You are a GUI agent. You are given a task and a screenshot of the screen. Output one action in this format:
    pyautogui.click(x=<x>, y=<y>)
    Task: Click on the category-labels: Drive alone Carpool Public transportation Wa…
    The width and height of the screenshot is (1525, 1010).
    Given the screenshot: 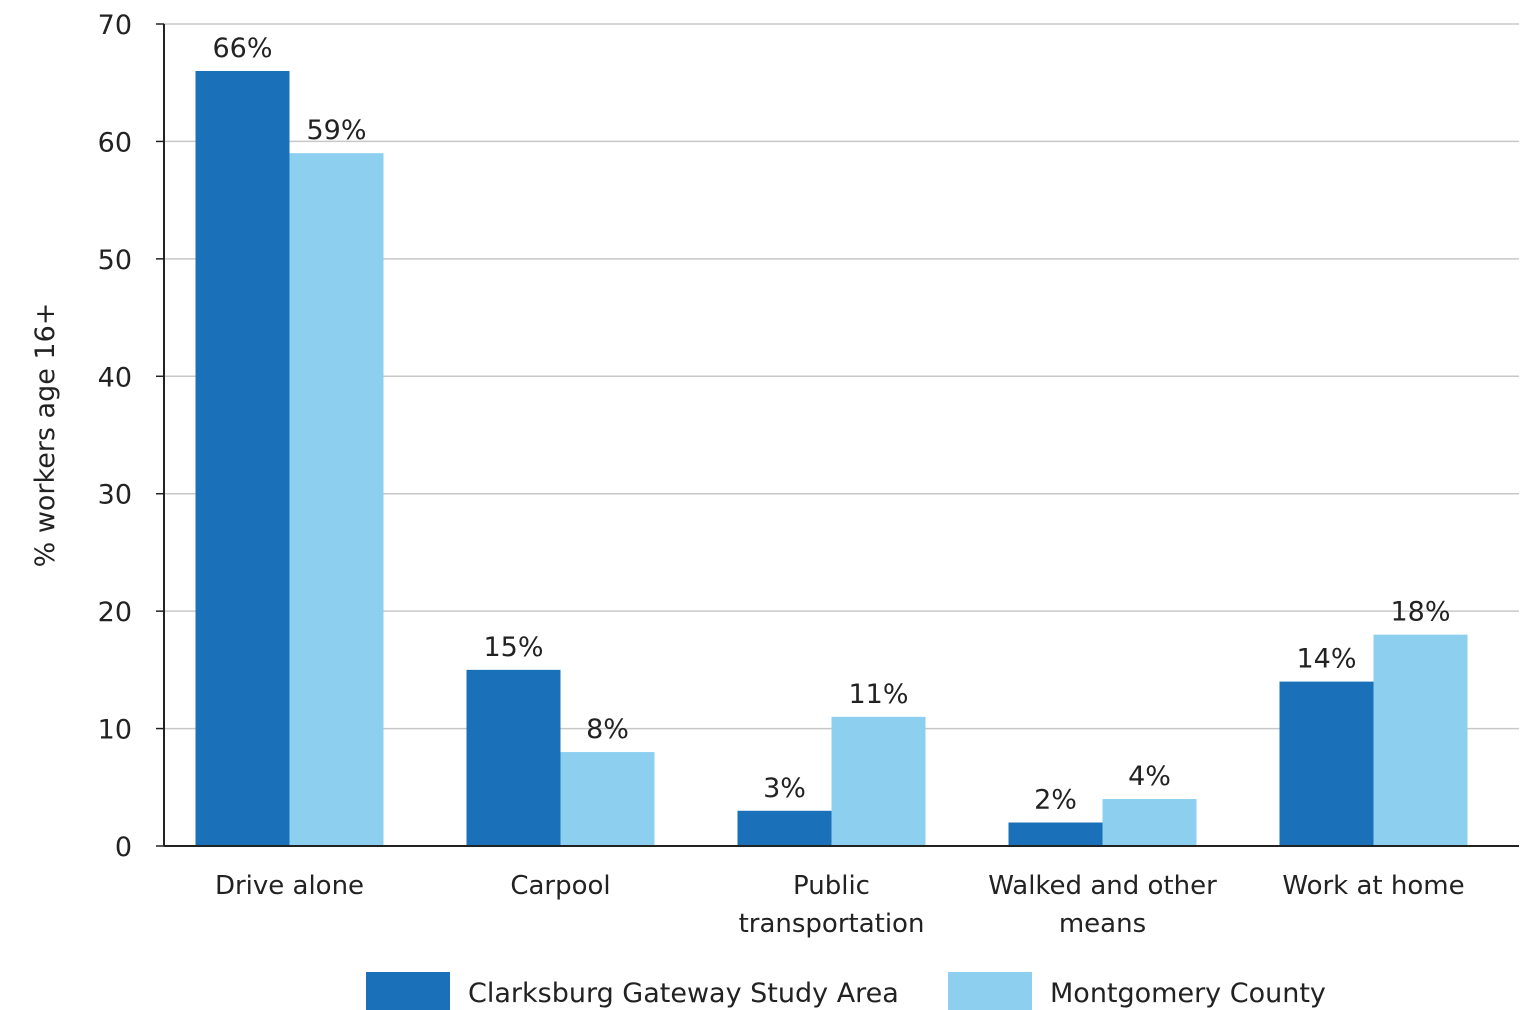 What is the action you would take?
    pyautogui.click(x=840, y=905)
    